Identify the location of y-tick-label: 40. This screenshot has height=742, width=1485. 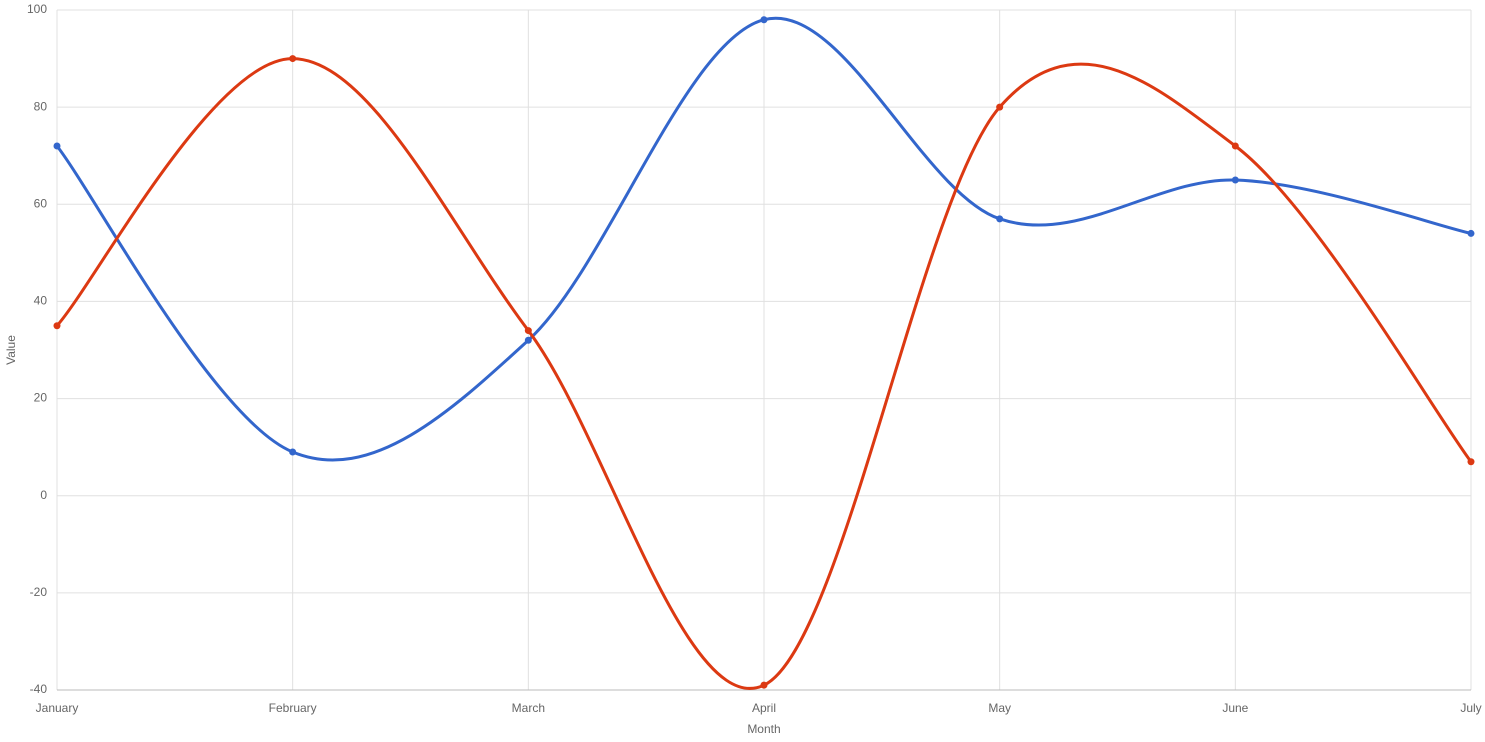
(41, 301).